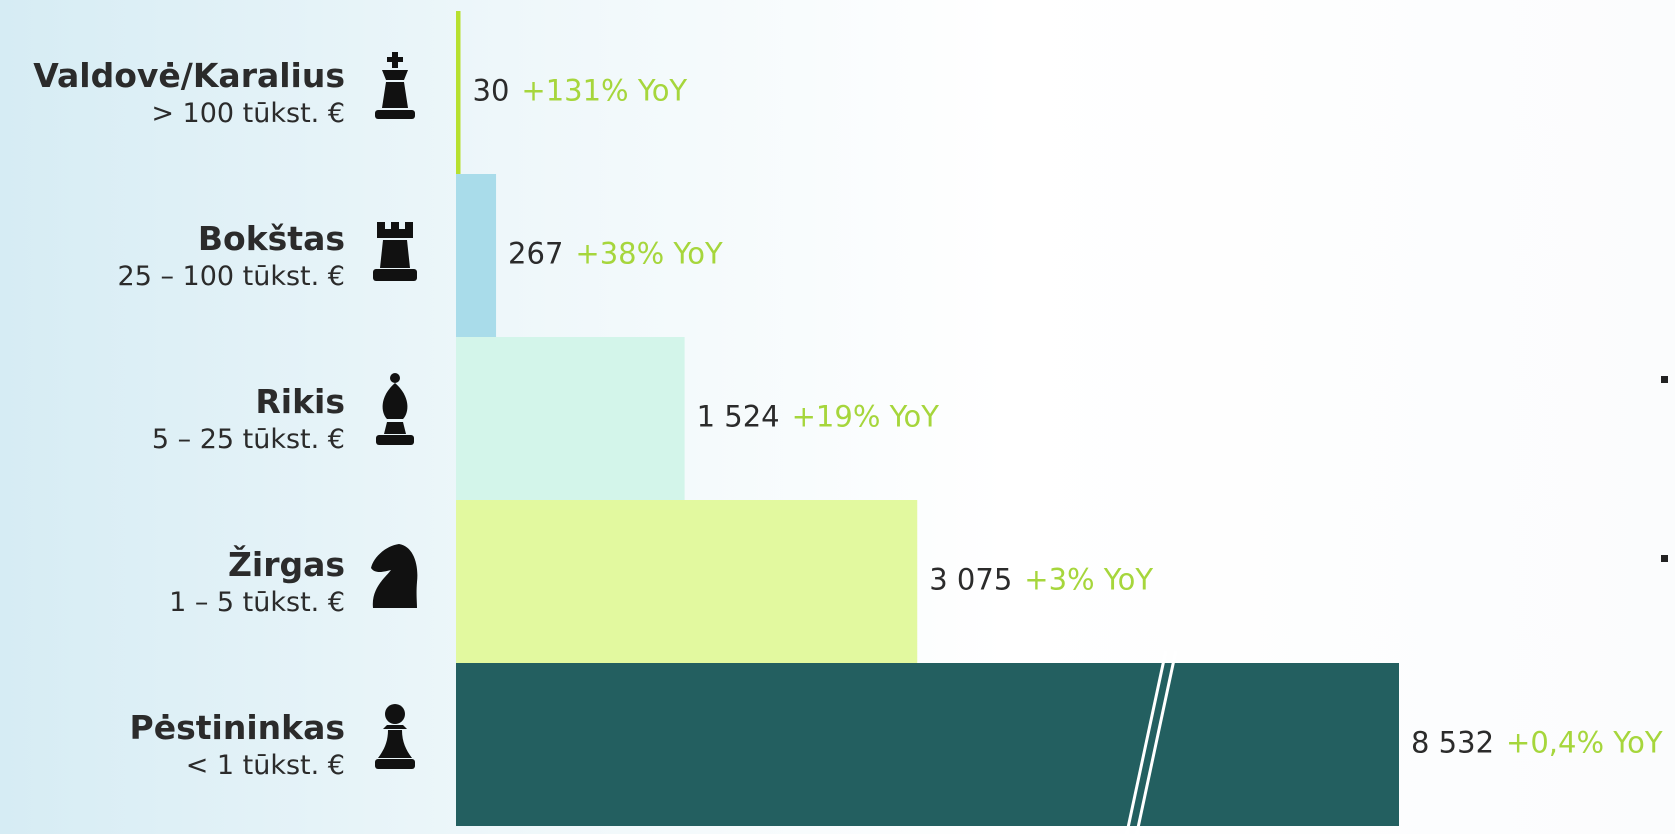 This screenshot has width=1675, height=834. What do you see at coordinates (237, 727) in the screenshot?
I see `category-label: Pėstininkas` at bounding box center [237, 727].